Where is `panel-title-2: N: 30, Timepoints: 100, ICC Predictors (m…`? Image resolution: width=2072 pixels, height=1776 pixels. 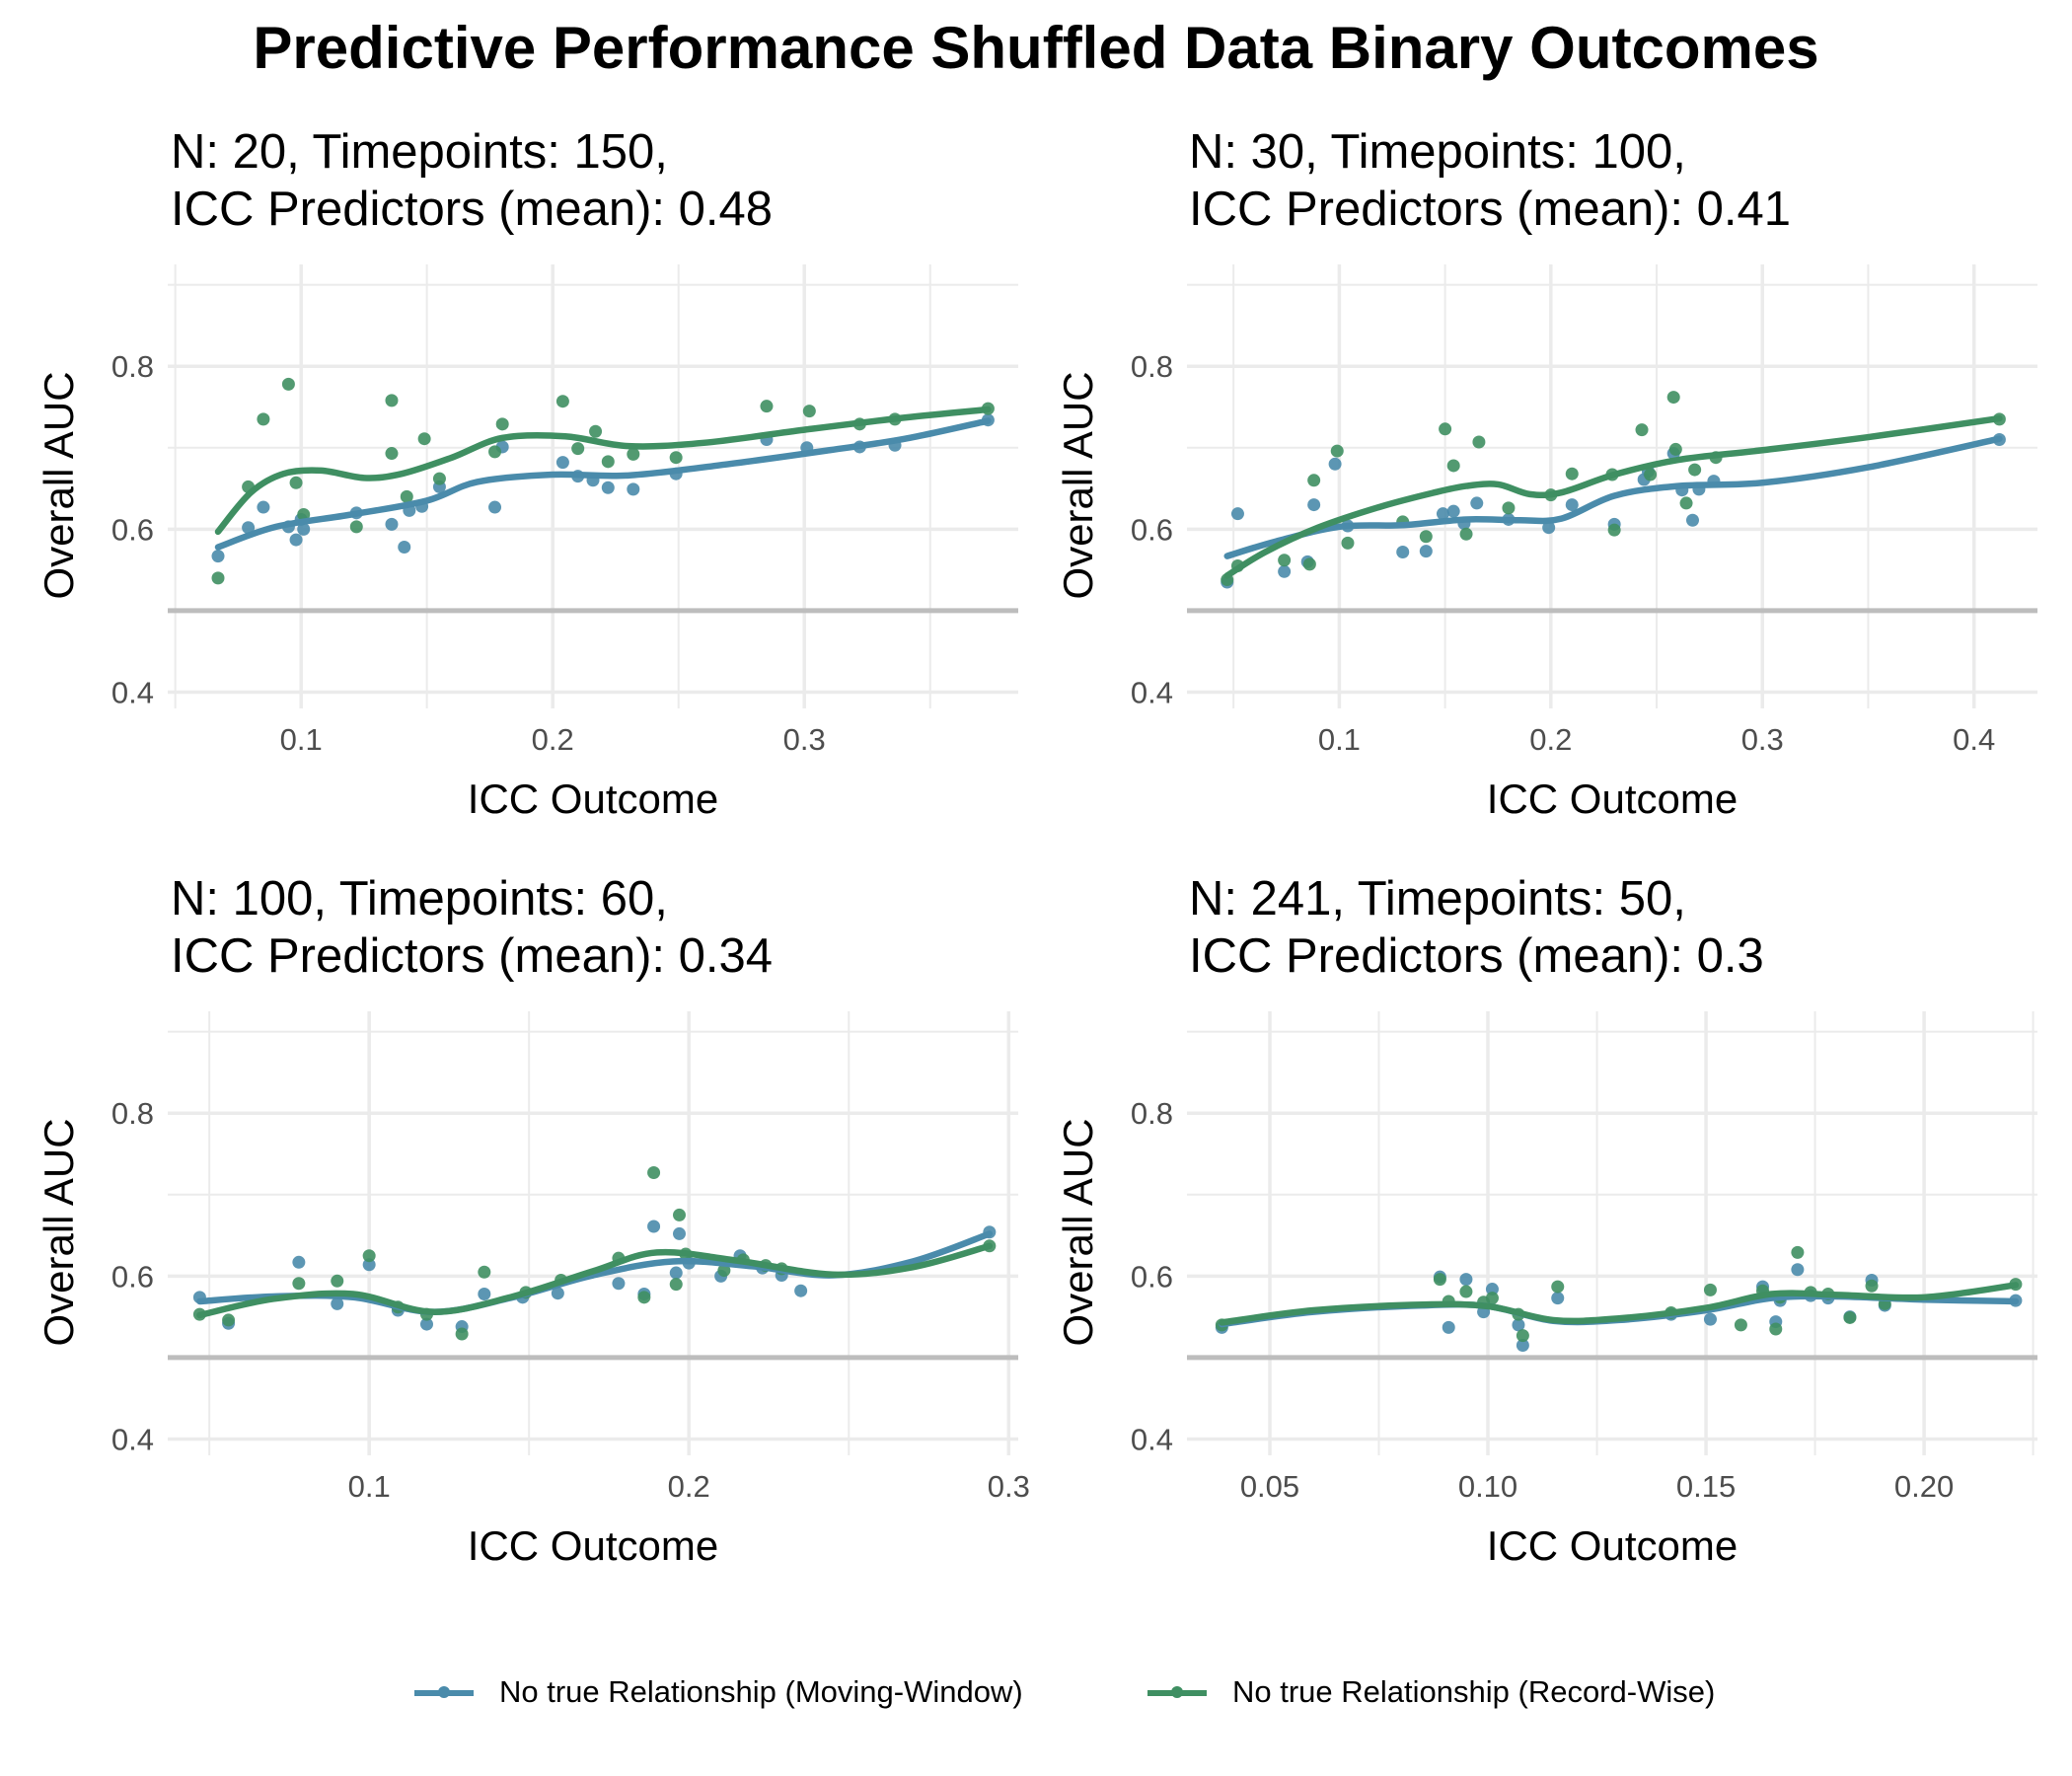 panel-title-2: N: 30, Timepoints: 100, ICC Predictors (m… is located at coordinates (1490, 180).